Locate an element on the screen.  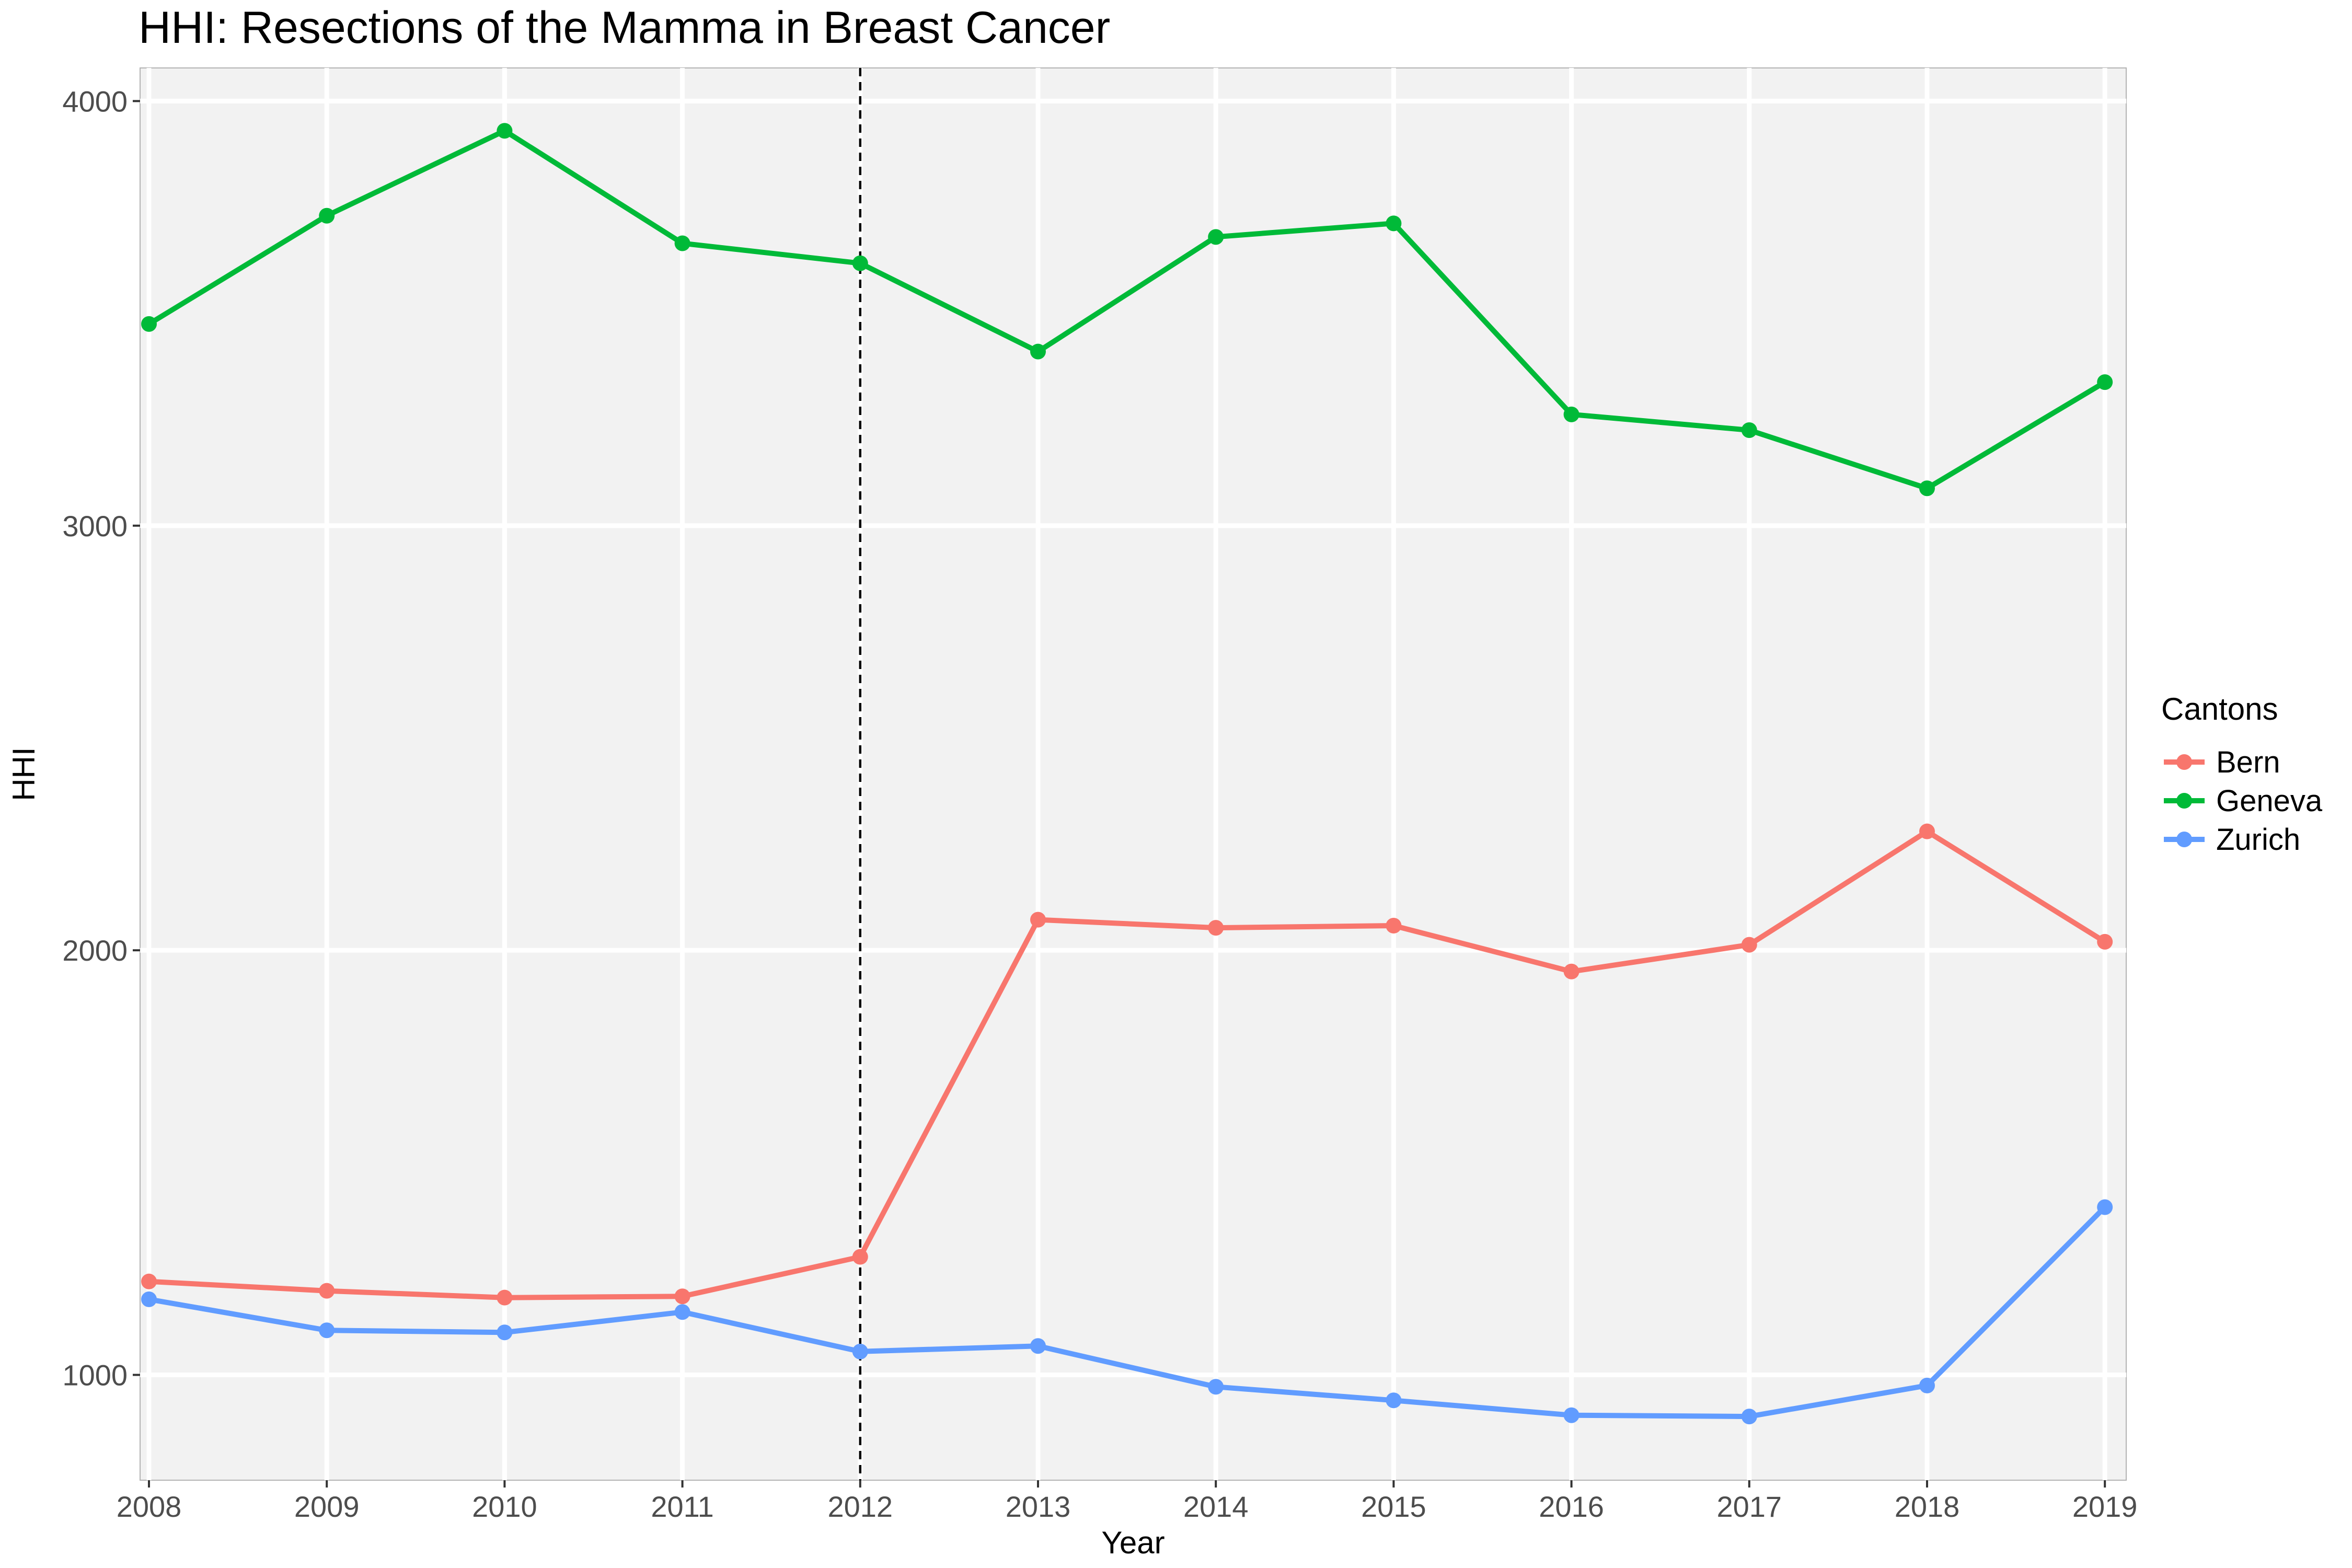
x-tick-label: 2019 is located at coordinates (2105, 1506).